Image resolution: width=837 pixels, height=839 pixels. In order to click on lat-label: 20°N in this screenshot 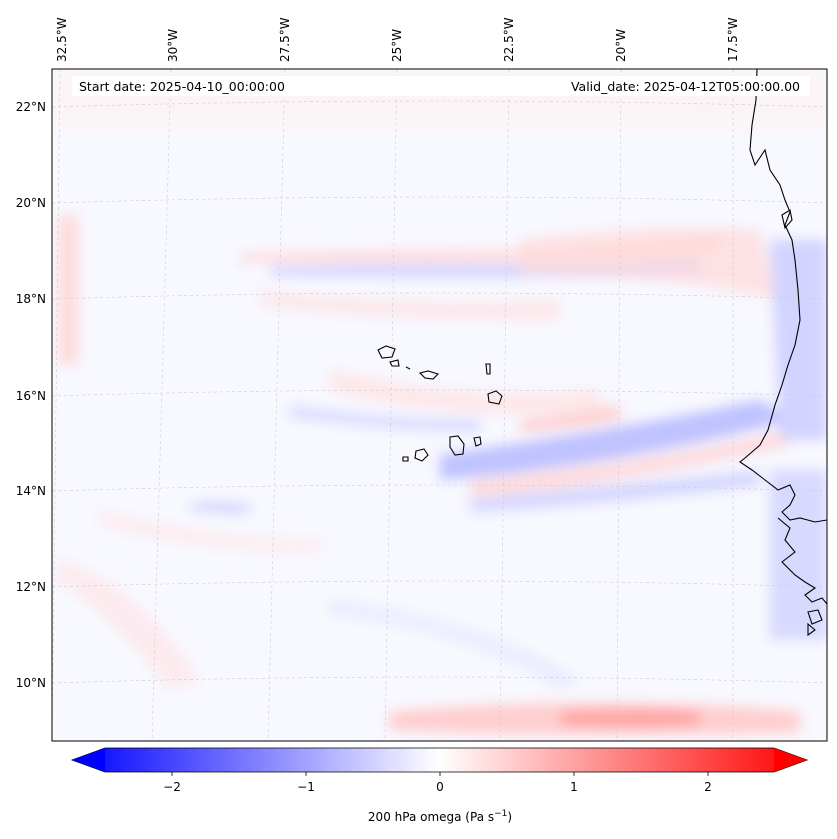, I will do `click(31, 203)`.